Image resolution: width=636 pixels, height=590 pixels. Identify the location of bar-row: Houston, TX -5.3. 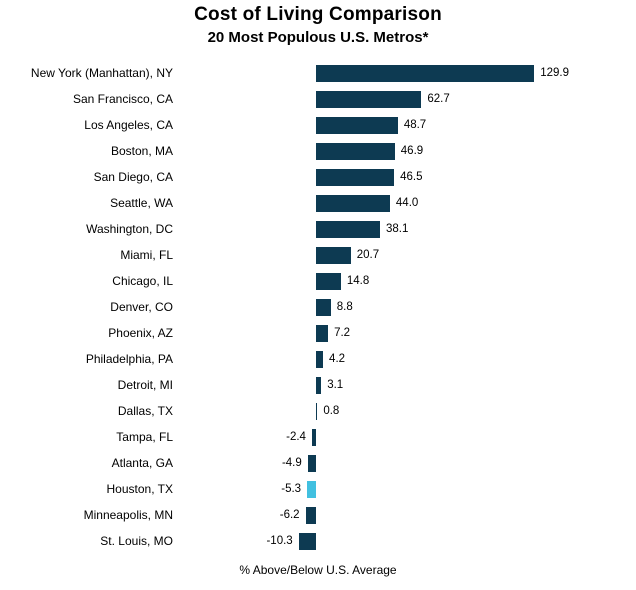
(318, 489).